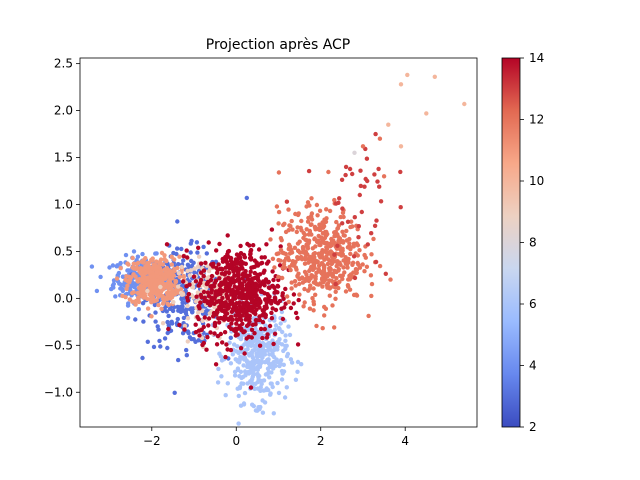  What do you see at coordinates (533, 366) in the screenshot?
I see `colorbar-tick-label: 4` at bounding box center [533, 366].